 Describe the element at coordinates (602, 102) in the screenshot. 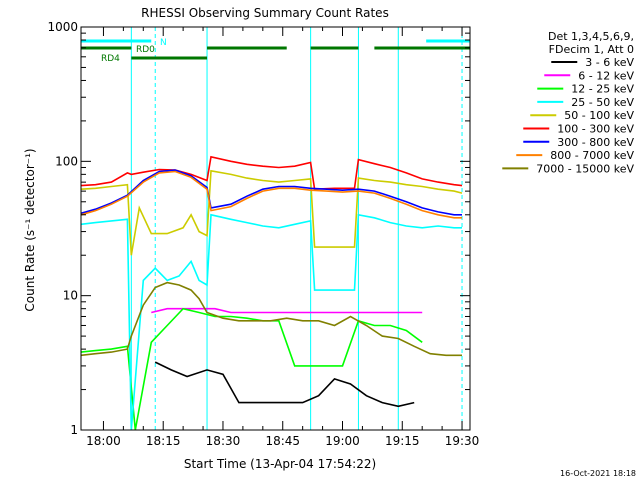

I see `legend-entry: 25 - 50 keV` at that location.